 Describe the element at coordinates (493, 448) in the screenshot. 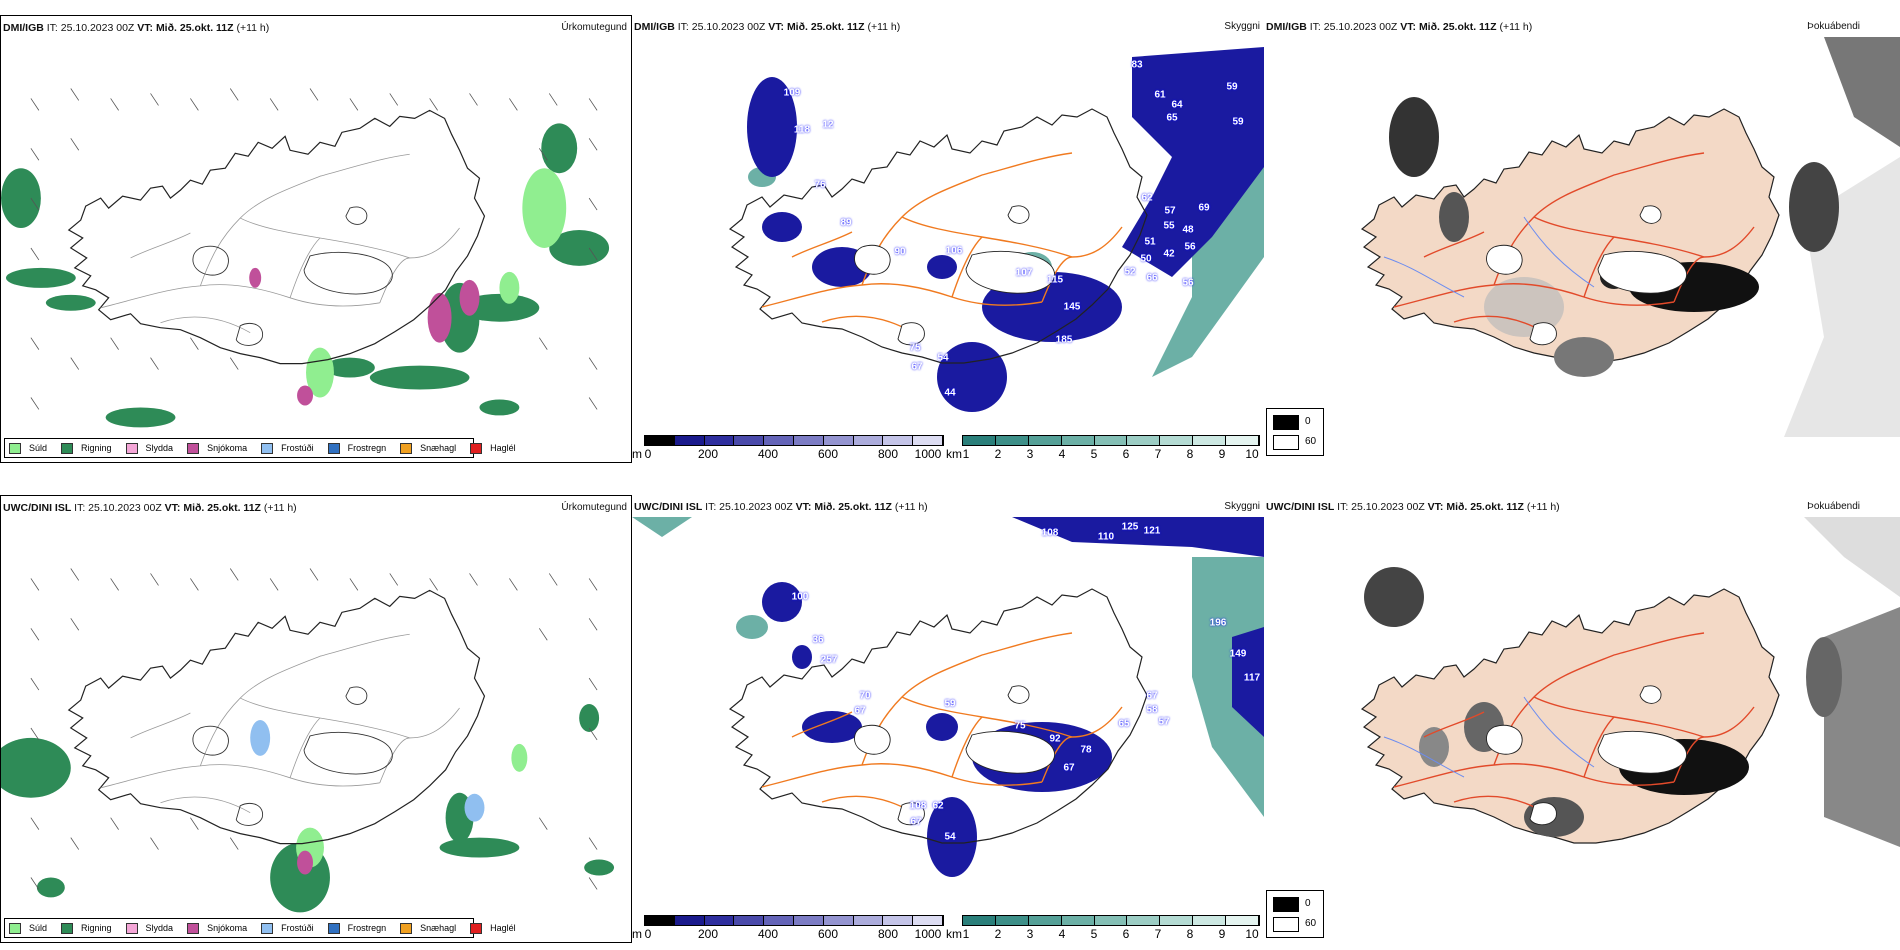

I see `legend-item: Haglél` at that location.